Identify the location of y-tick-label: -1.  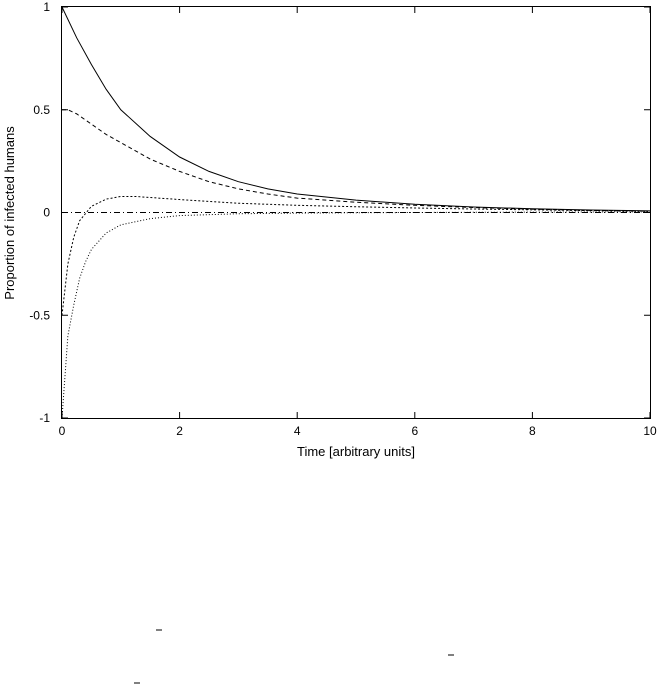
(44, 418).